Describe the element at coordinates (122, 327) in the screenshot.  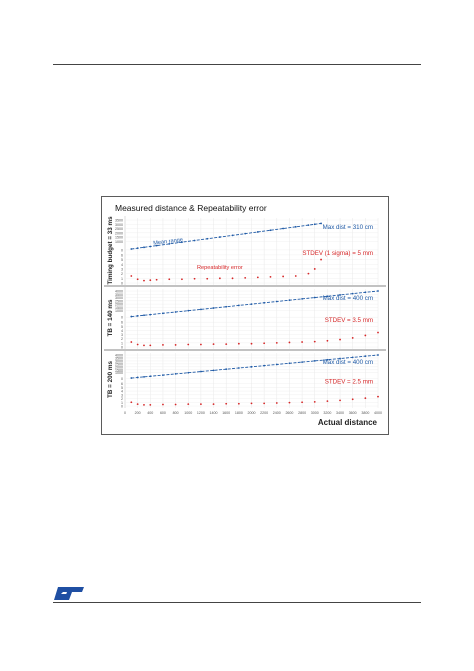
I see `error-tick-label: 5` at that location.